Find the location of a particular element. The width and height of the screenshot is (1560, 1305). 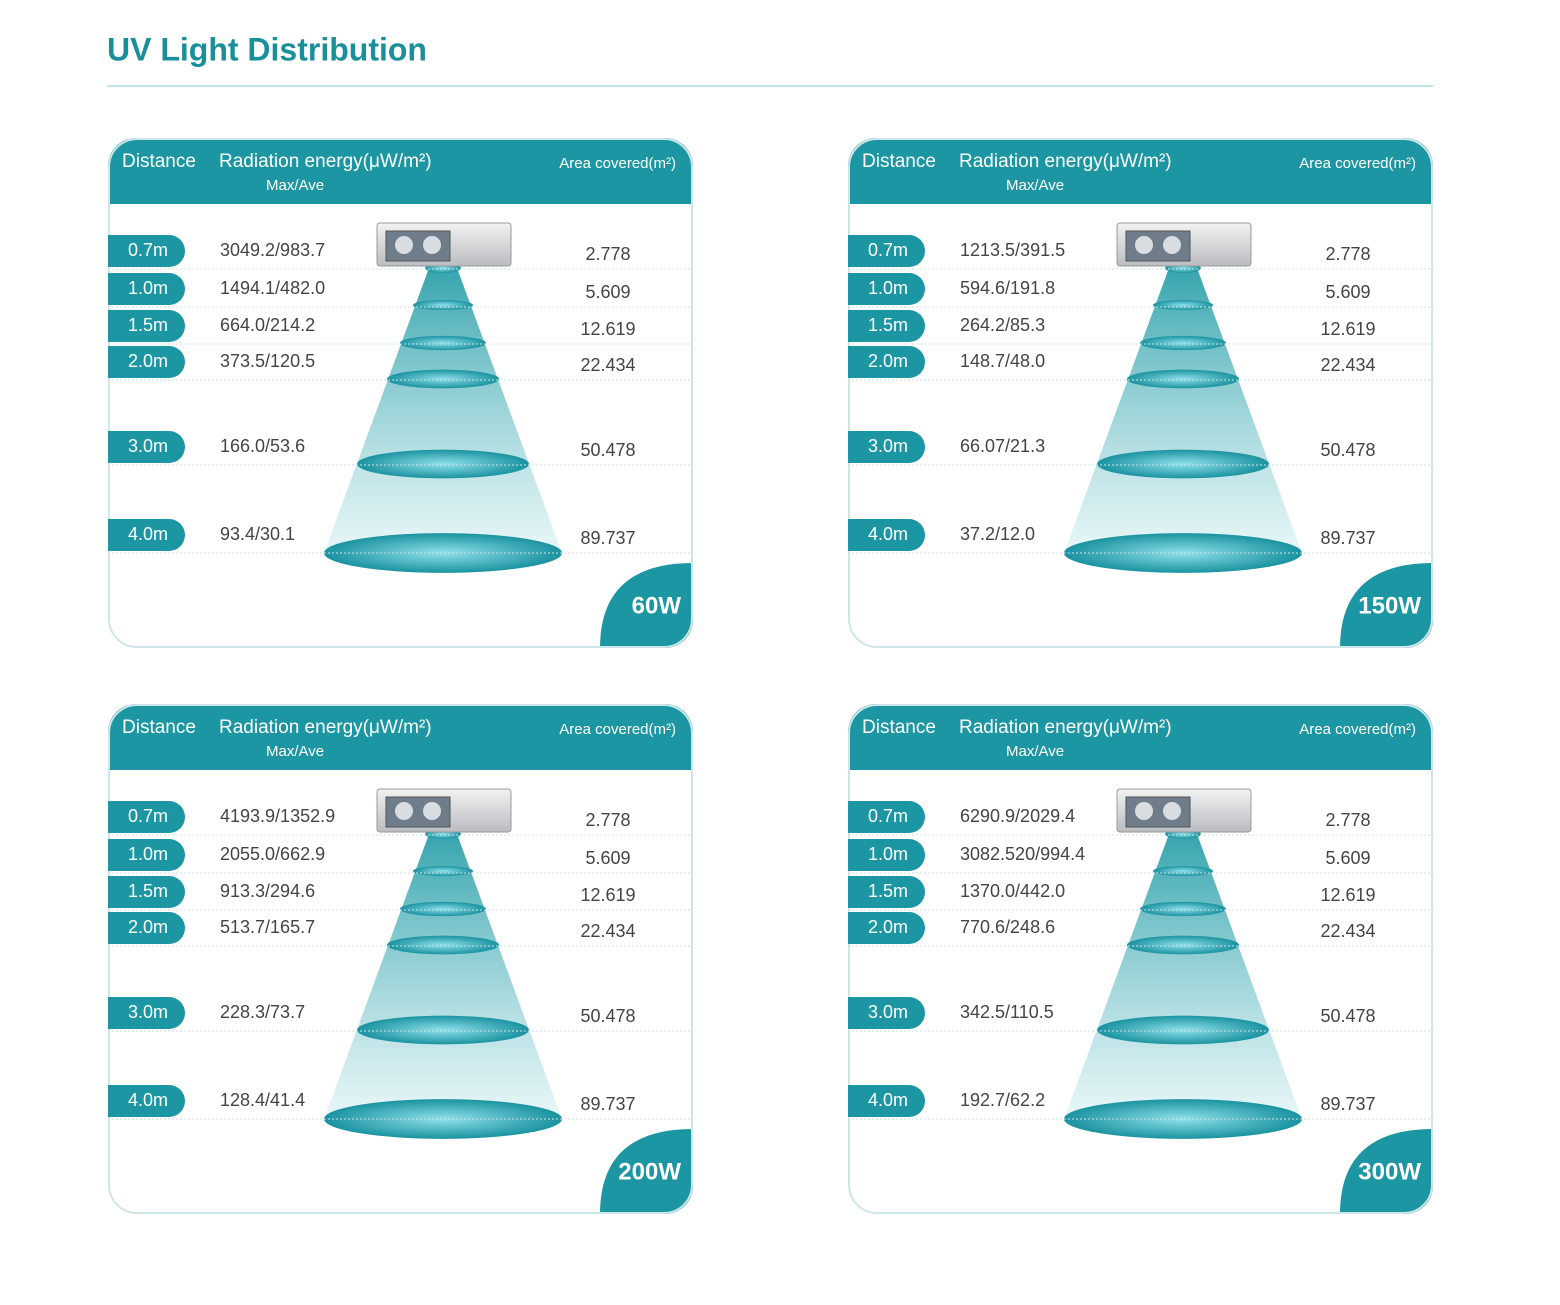

distance-label: 2.0m is located at coordinates (148, 361).